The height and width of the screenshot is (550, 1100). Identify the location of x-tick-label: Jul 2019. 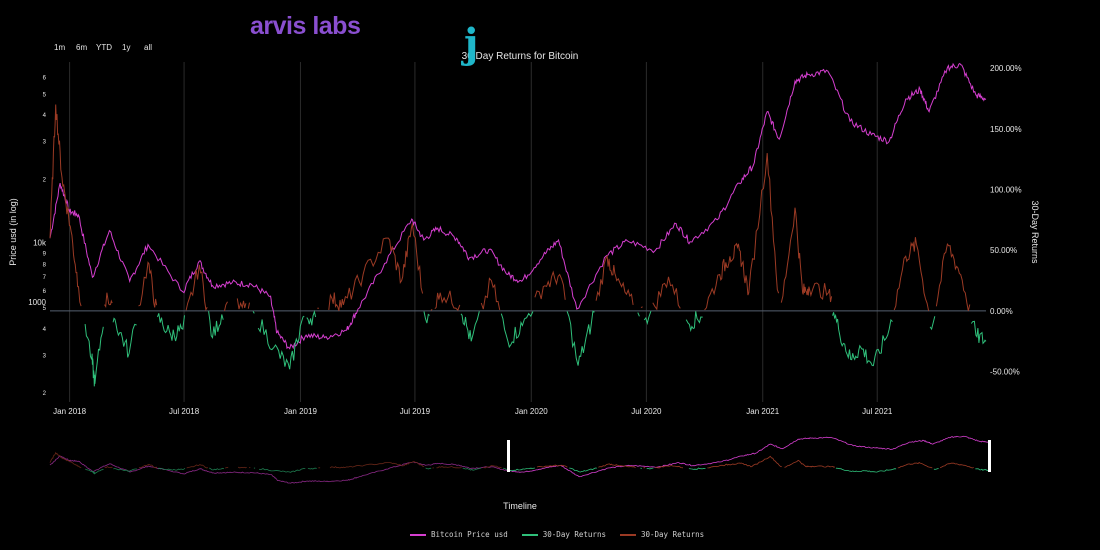
(415, 411).